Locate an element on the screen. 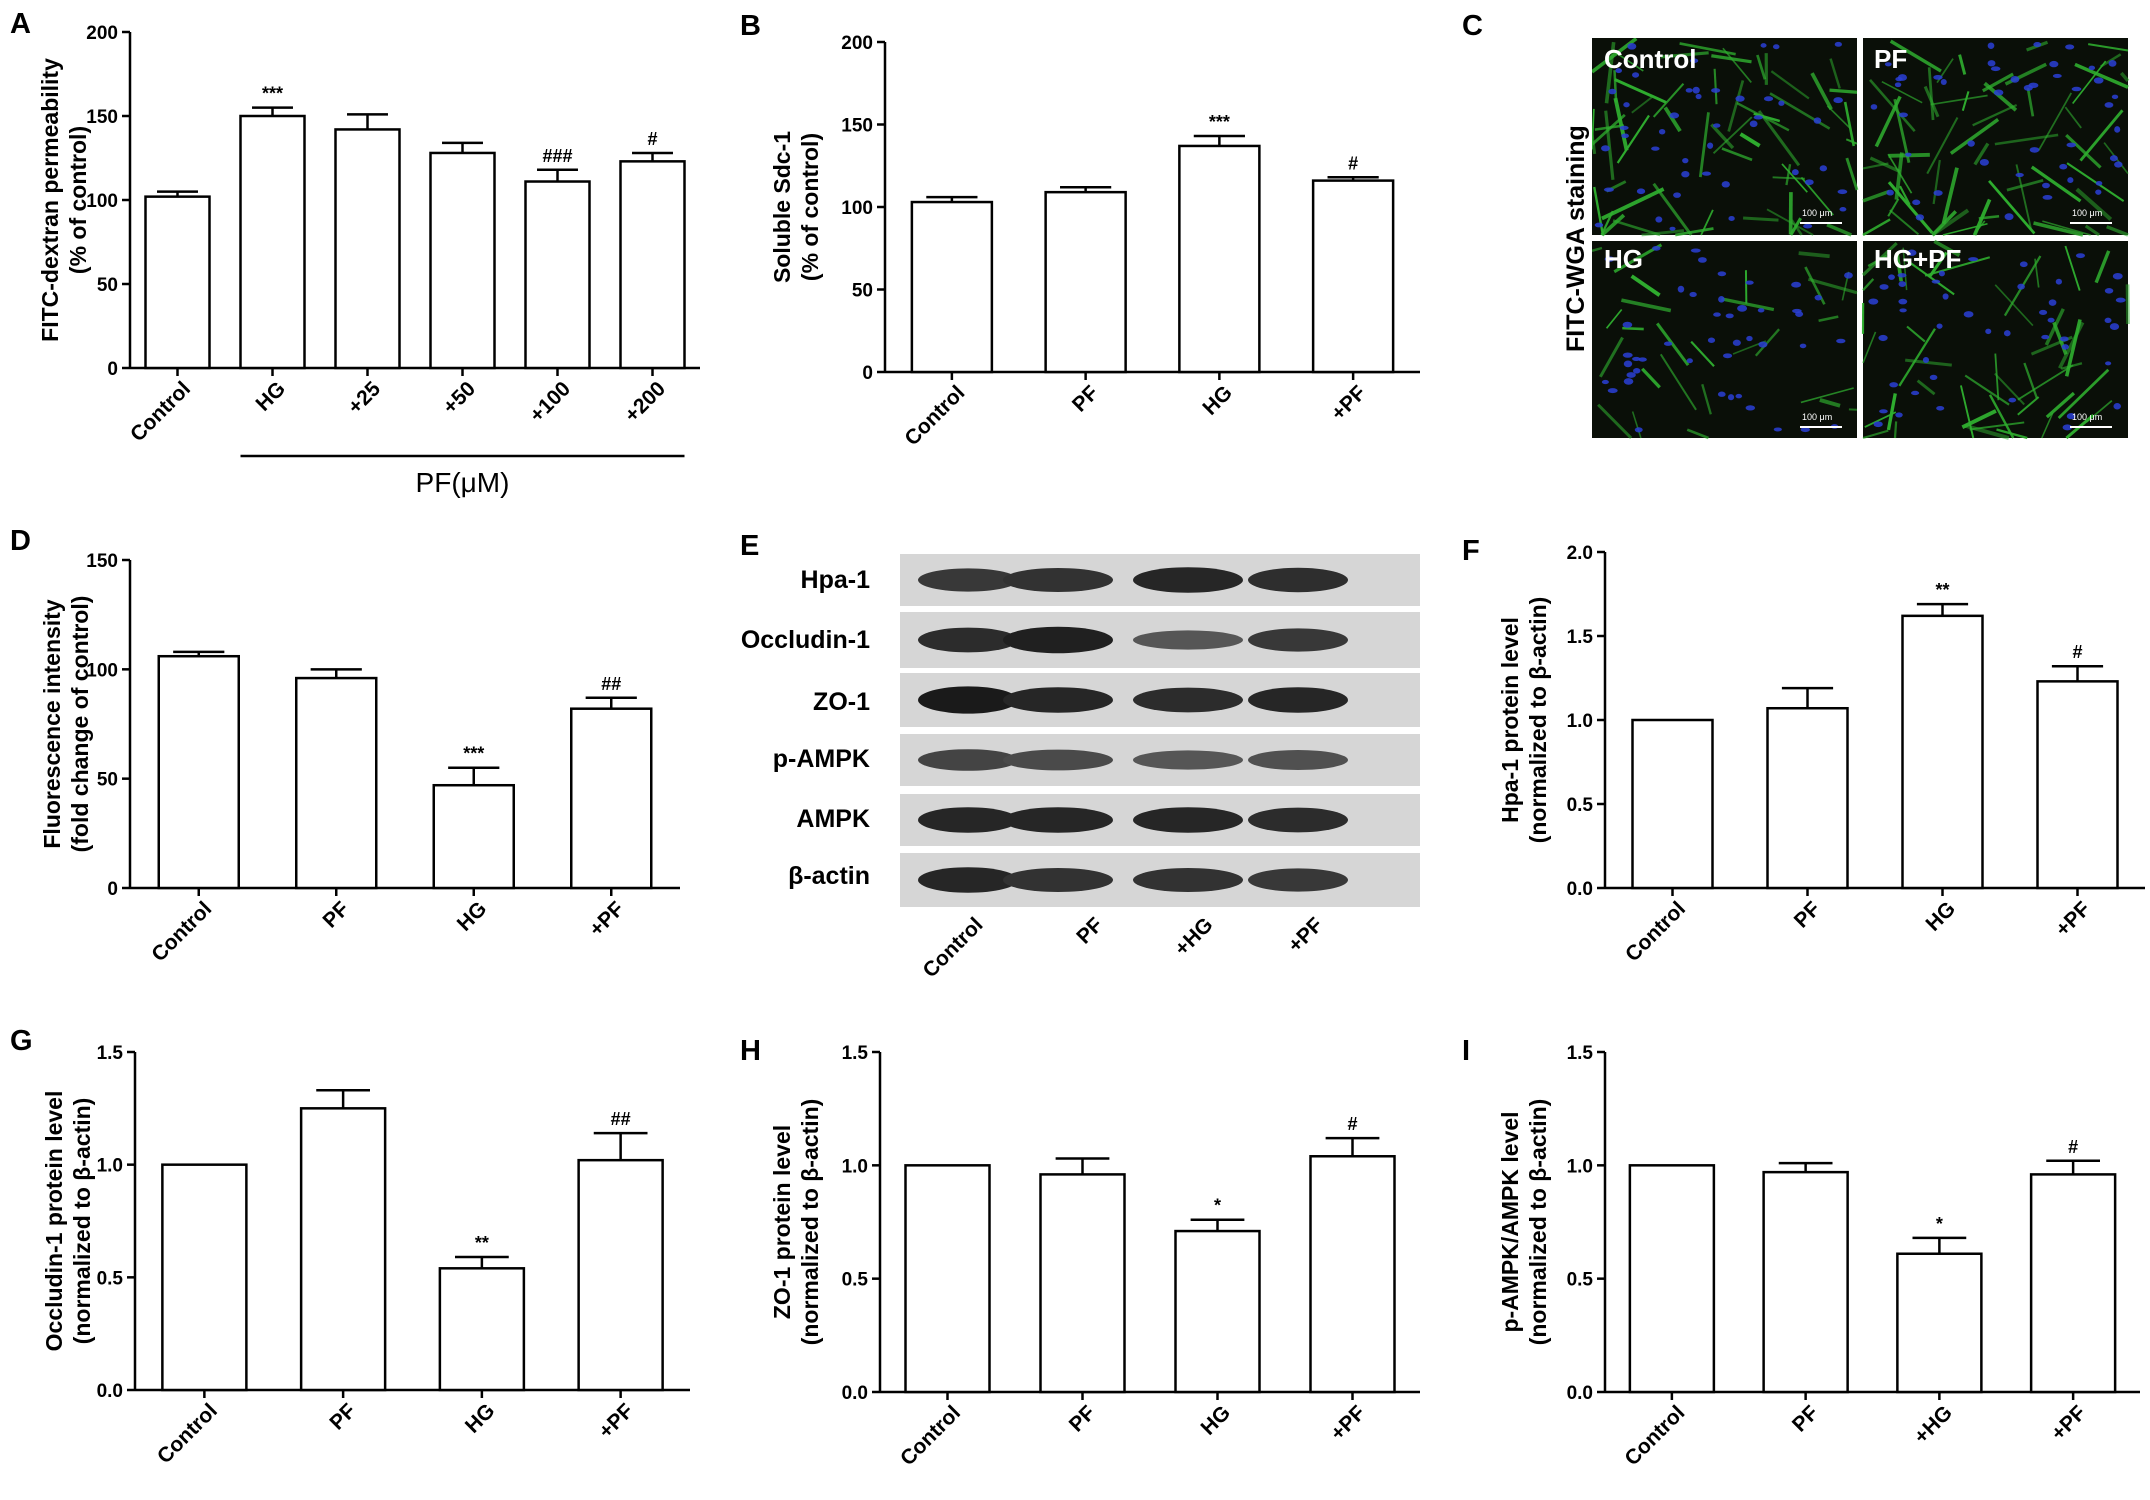 The image size is (2150, 1500). x-tick-label: HG is located at coordinates (1215, 1420).